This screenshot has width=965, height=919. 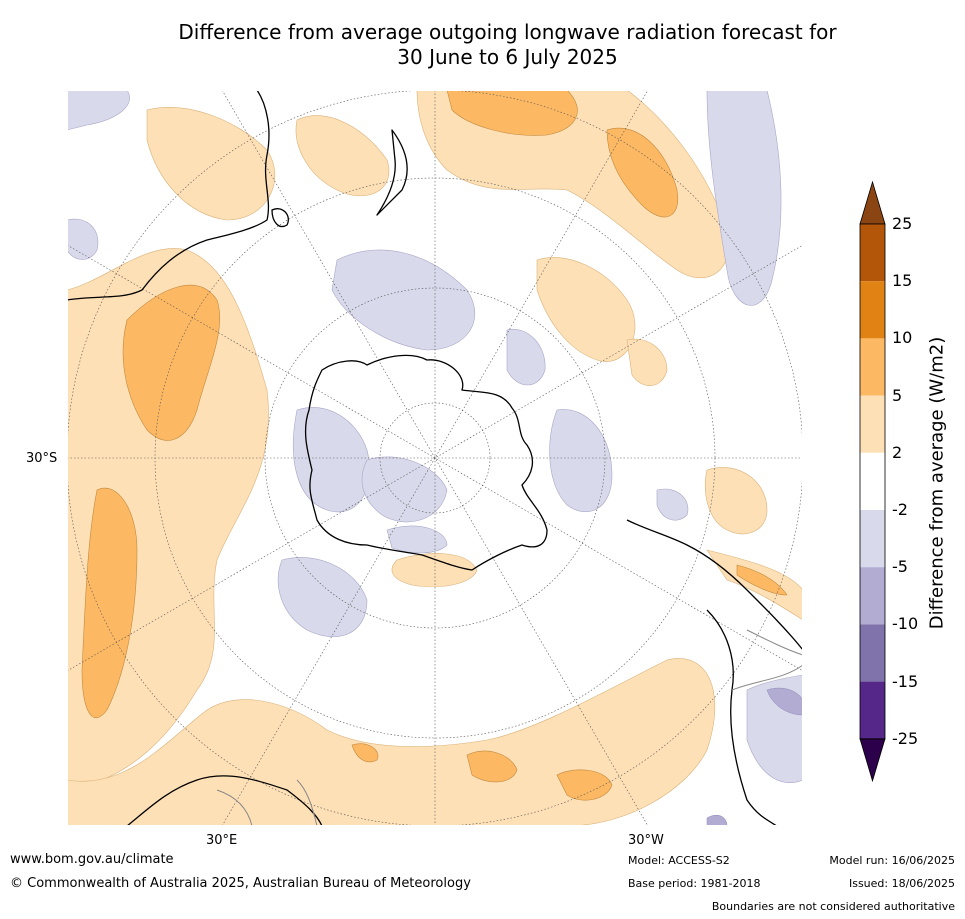 I want to click on antarctica-coast, so click(x=426, y=462).